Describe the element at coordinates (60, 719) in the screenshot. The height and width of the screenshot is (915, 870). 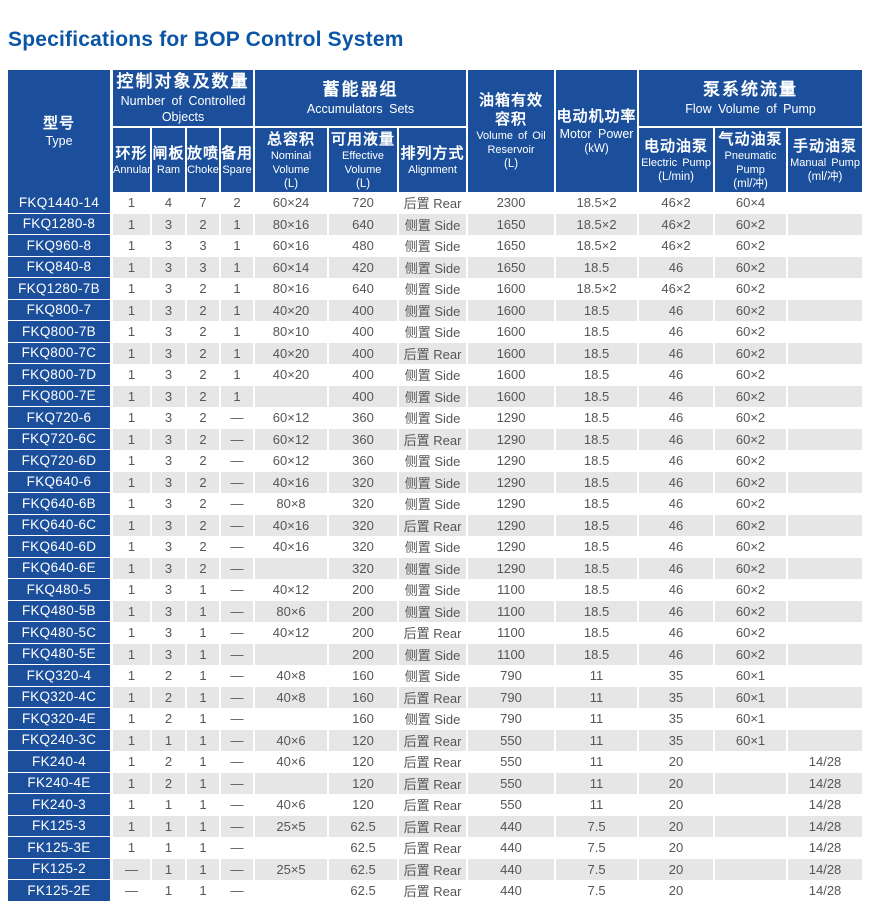
I see `type-cell: FKQ320-4E` at that location.